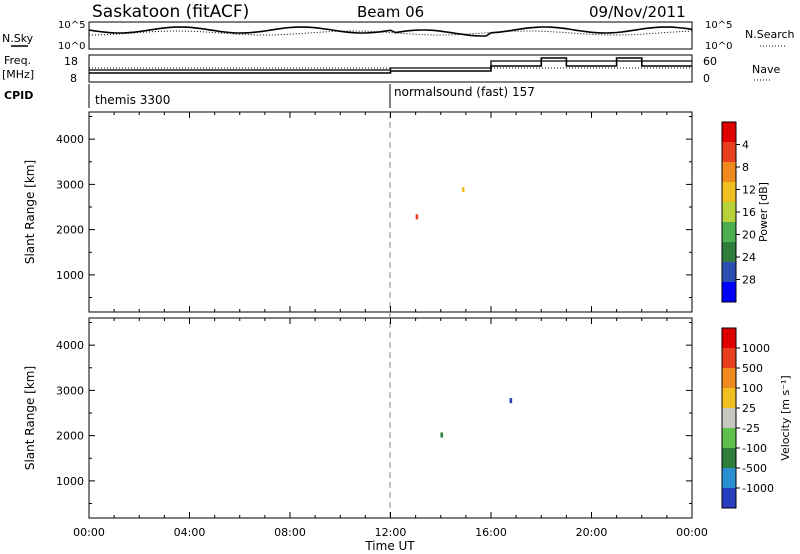  What do you see at coordinates (752, 388) in the screenshot?
I see `colorbar-tick-label: 100` at bounding box center [752, 388].